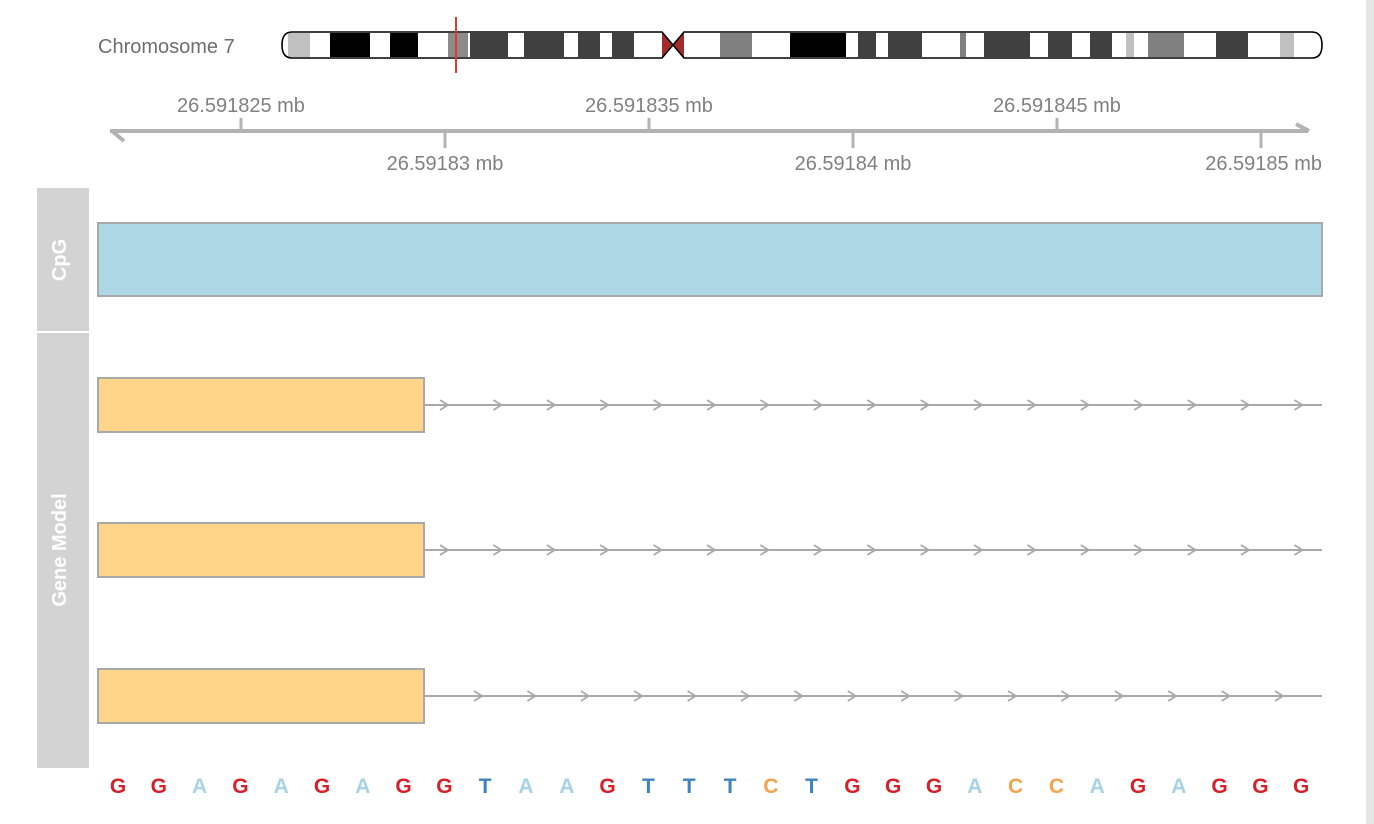 The width and height of the screenshot is (1374, 824). What do you see at coordinates (649, 106) in the screenshot?
I see `axis-label-above-2: 26.591835 mb` at bounding box center [649, 106].